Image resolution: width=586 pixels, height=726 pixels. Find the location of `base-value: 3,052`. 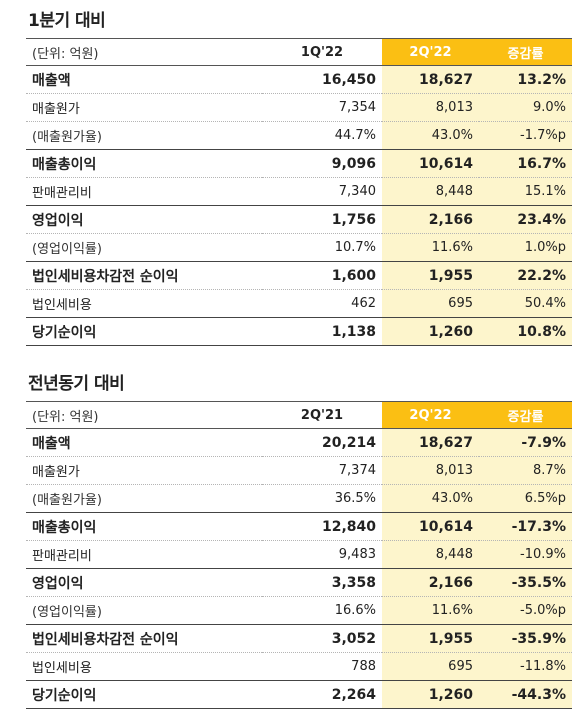

base-value: 3,052 is located at coordinates (322, 638).